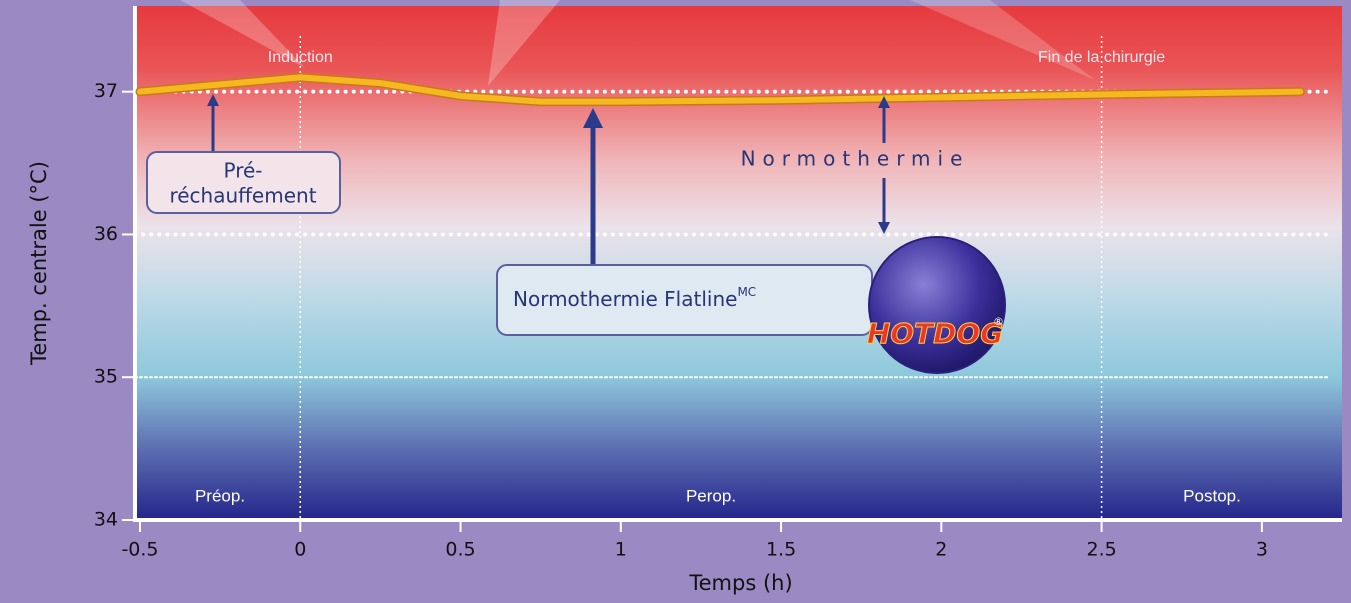 This screenshot has height=603, width=1351. What do you see at coordinates (106, 377) in the screenshot?
I see `y-tick-label: 35` at bounding box center [106, 377].